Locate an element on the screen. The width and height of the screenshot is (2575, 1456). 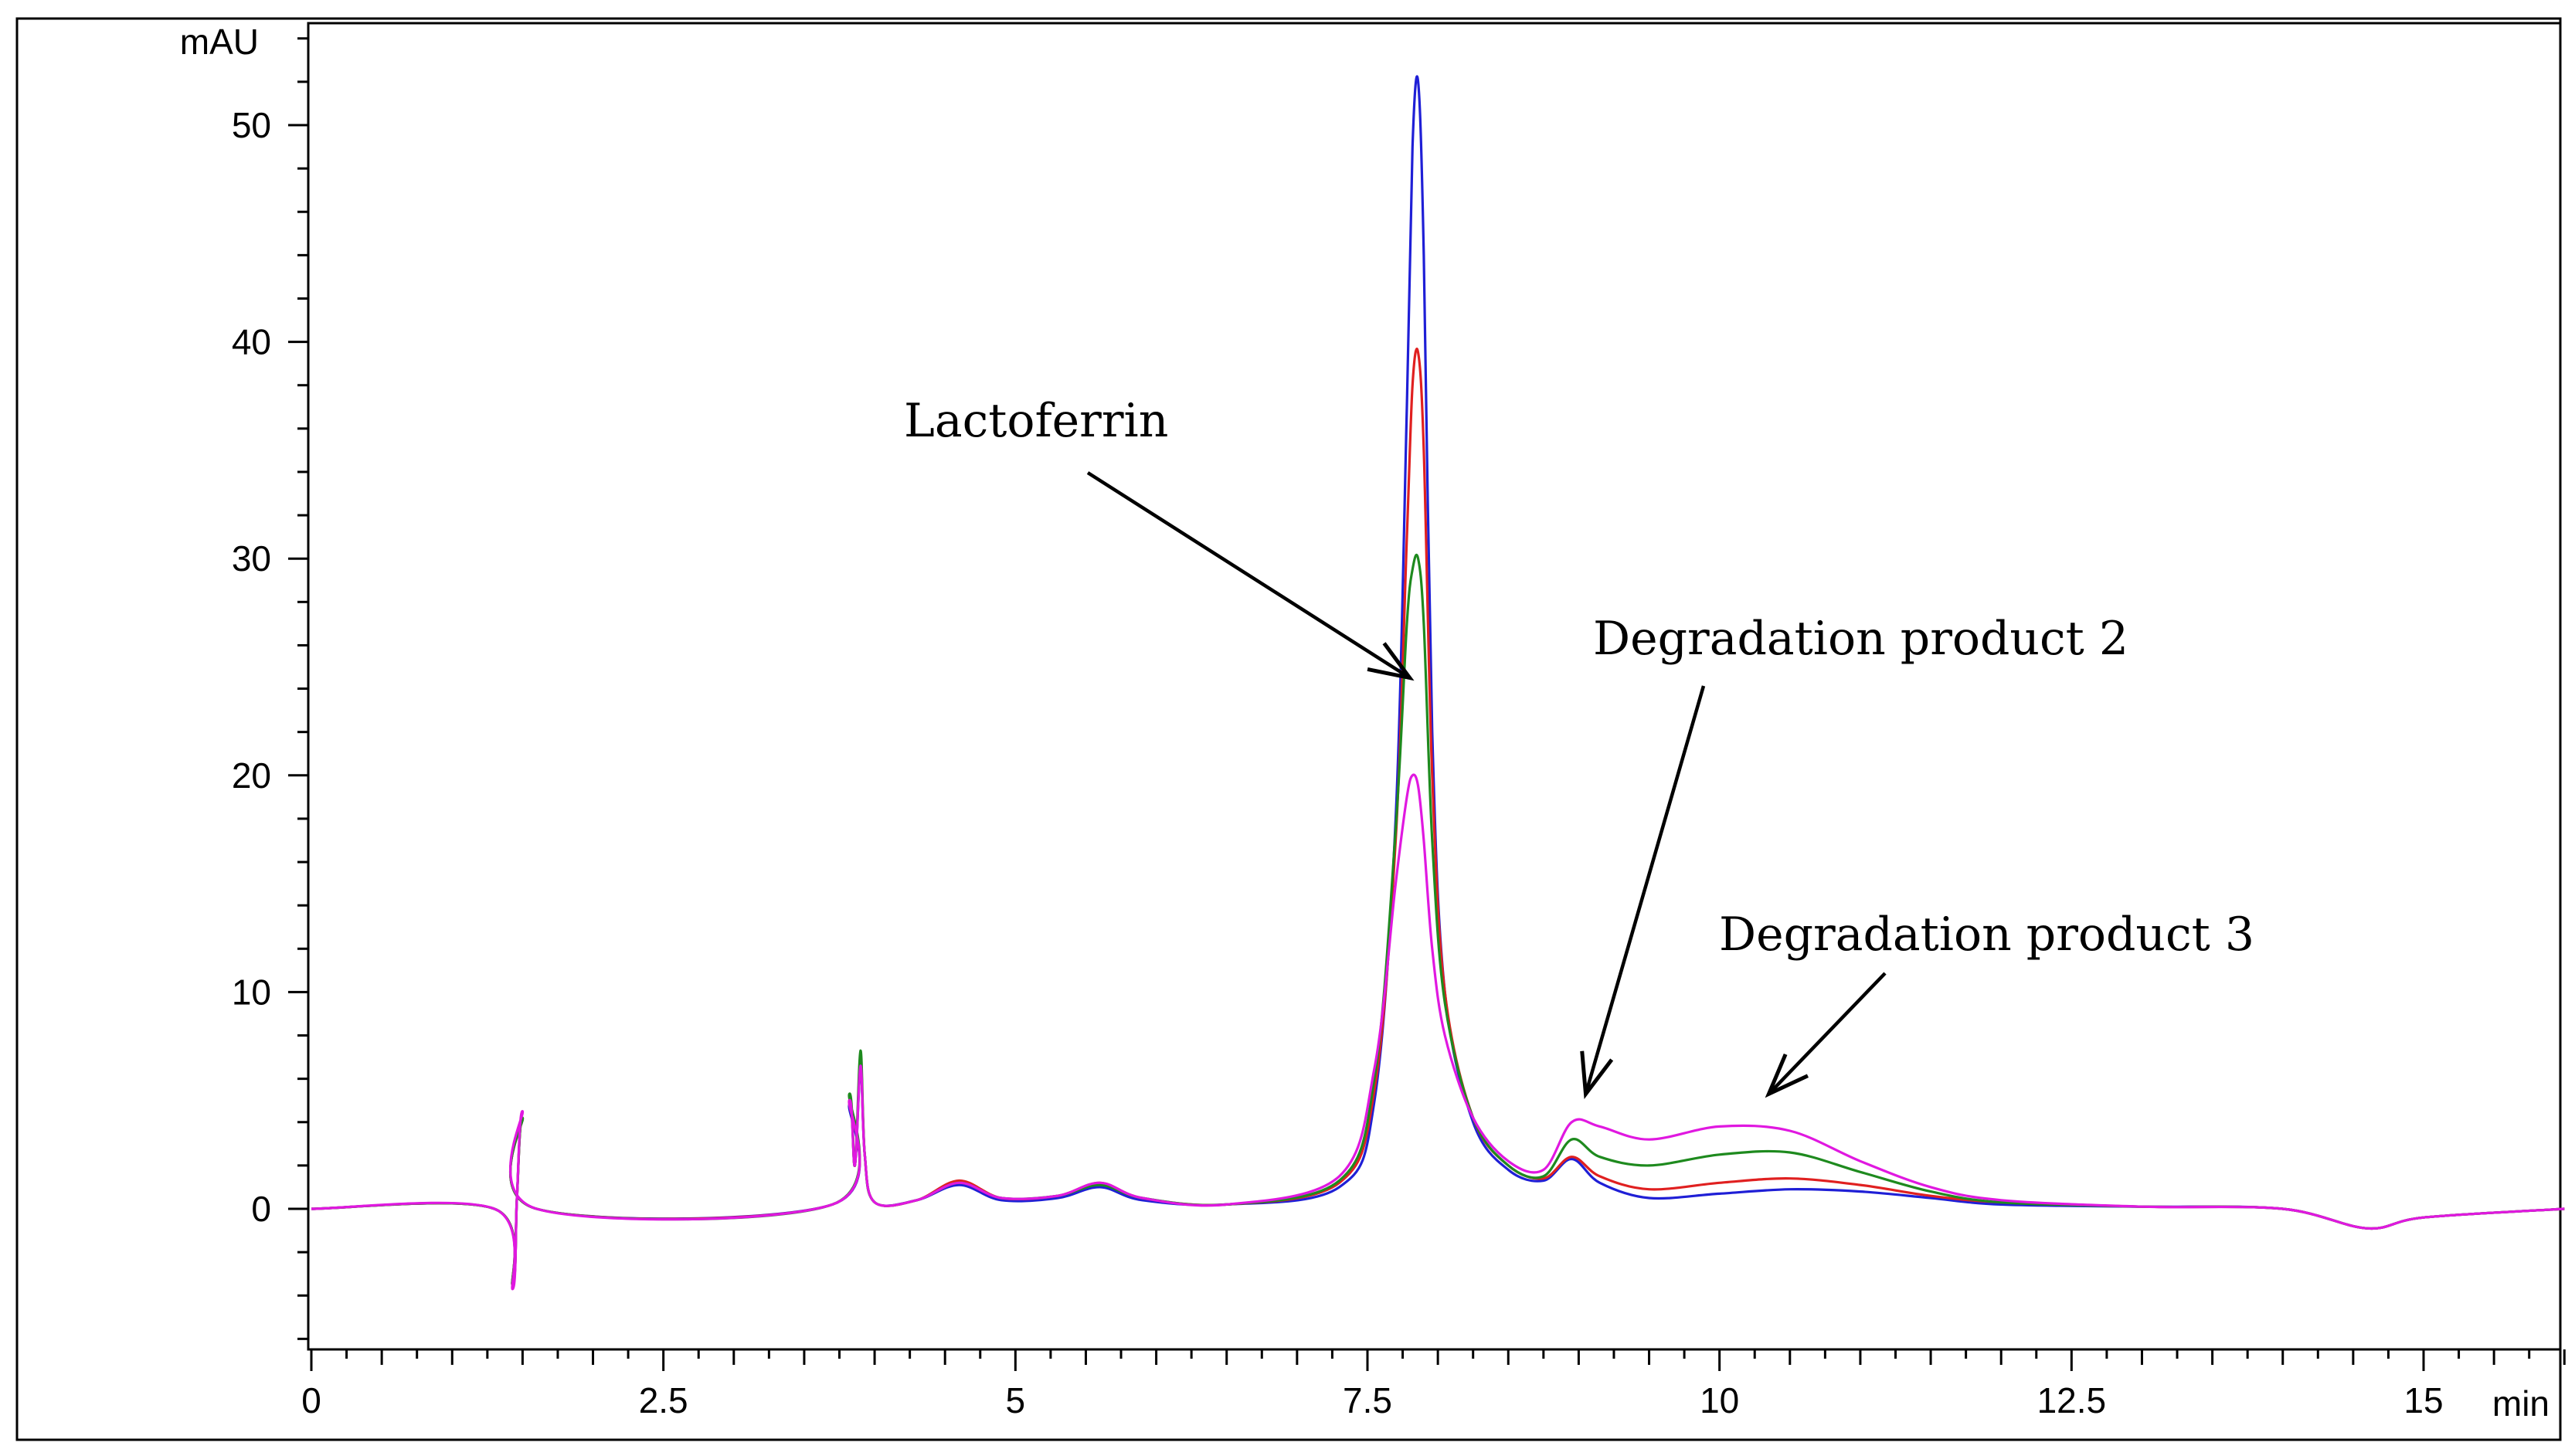
annotation-degradation-product-3-label: Degradation product 3 is located at coordinates (1987, 935).